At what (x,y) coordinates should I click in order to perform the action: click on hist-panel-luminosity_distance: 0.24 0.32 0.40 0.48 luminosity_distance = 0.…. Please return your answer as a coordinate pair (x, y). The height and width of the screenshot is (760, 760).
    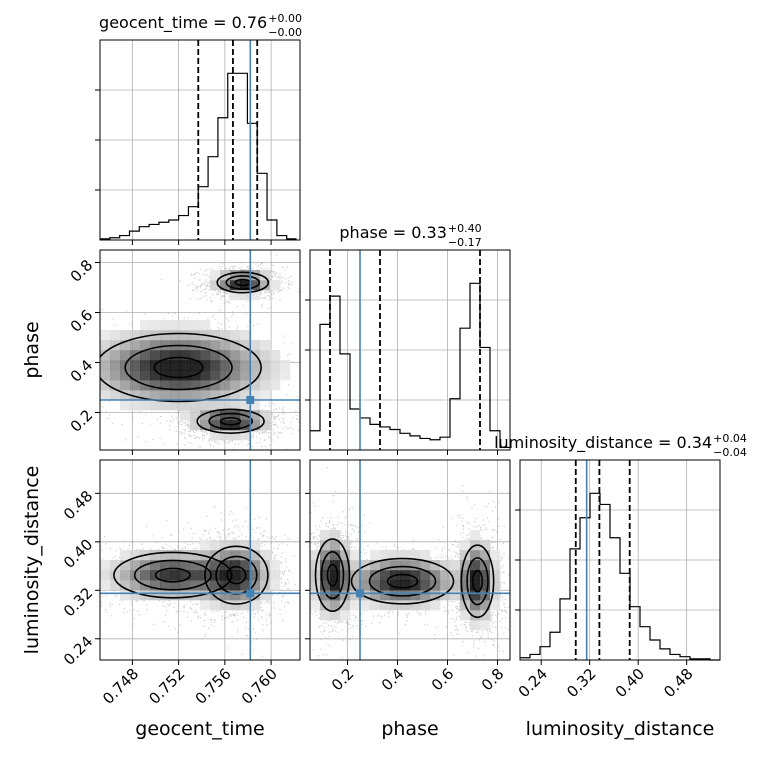
    Looking at the image, I should click on (620, 566).